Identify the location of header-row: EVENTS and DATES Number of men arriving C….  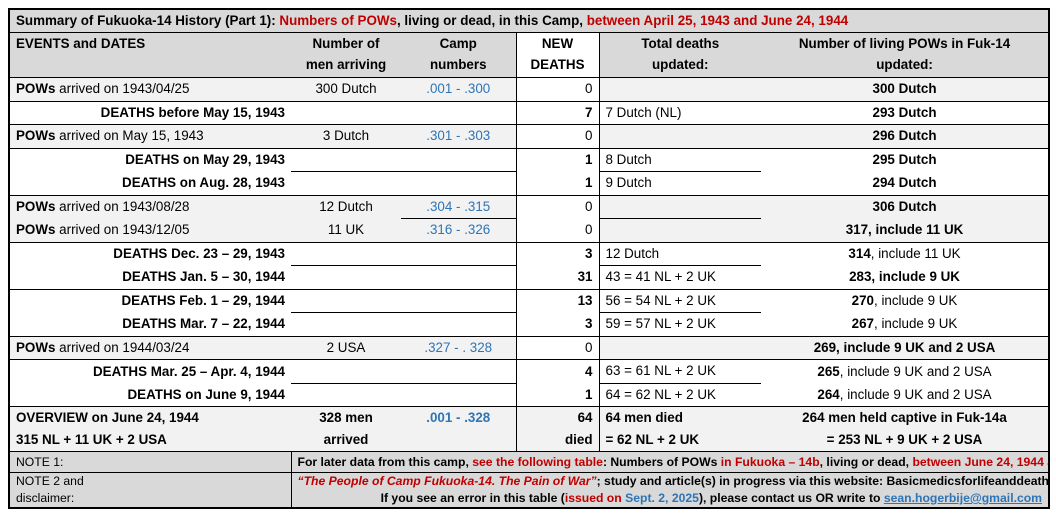
(529, 55).